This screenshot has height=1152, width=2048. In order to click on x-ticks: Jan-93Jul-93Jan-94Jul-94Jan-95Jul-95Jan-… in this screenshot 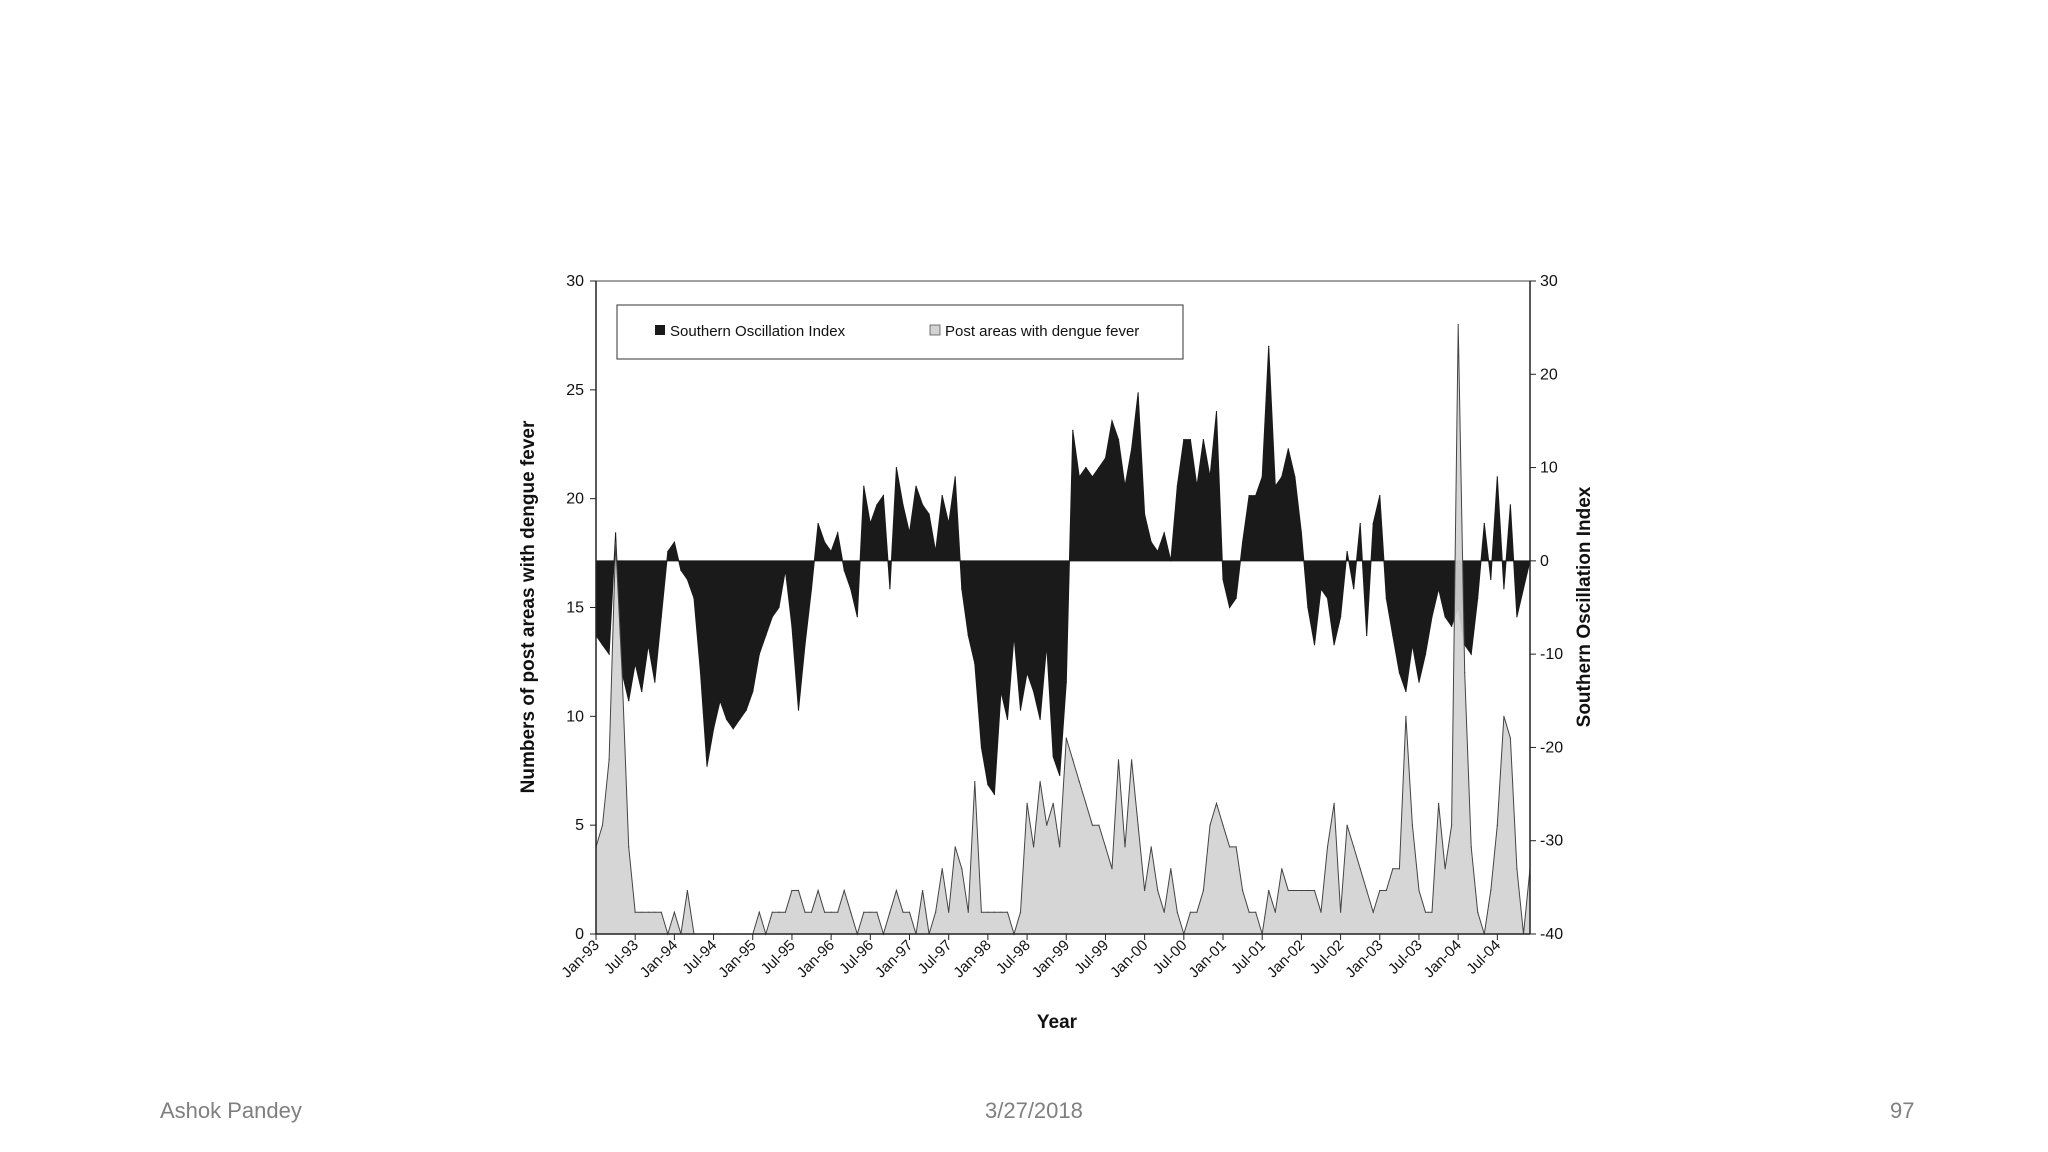, I will do `click(1031, 957)`.